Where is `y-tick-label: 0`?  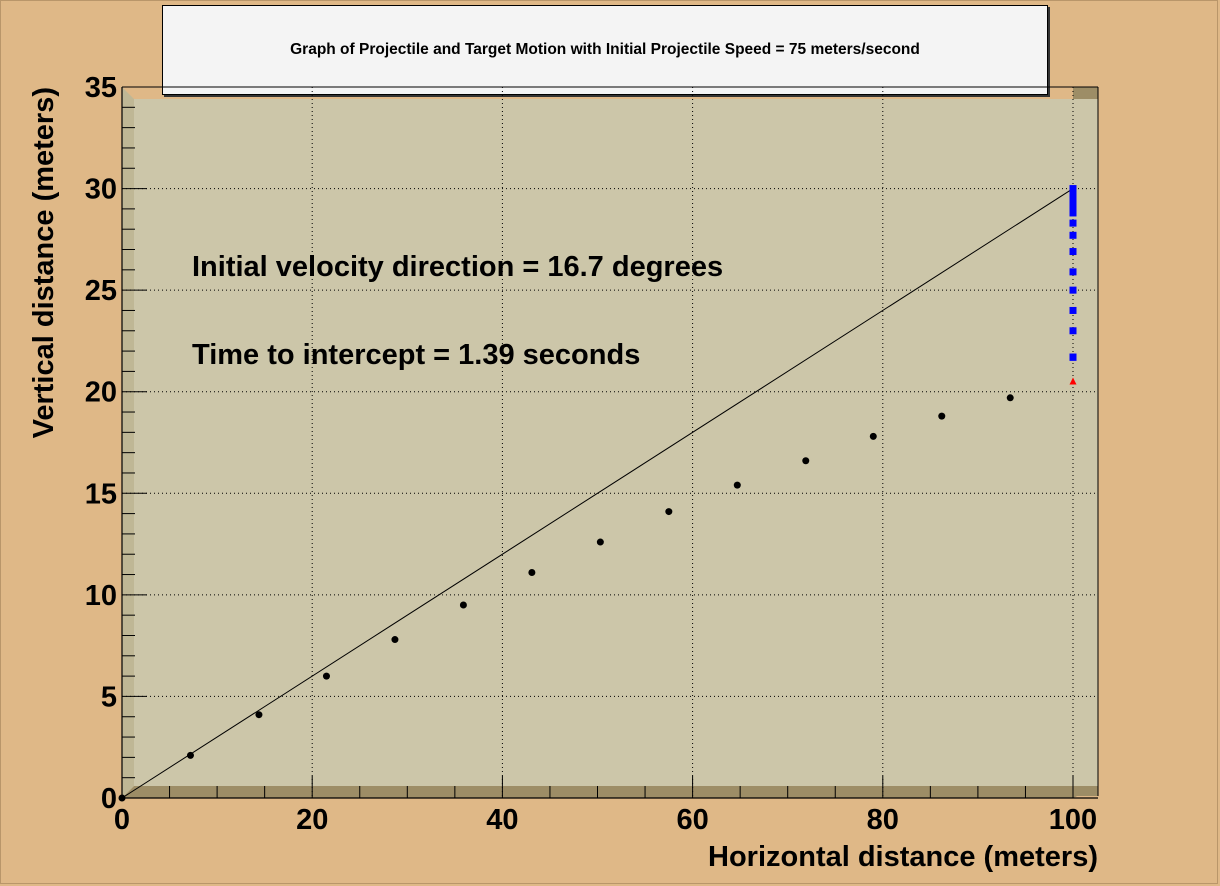 y-tick-label: 0 is located at coordinates (109, 799).